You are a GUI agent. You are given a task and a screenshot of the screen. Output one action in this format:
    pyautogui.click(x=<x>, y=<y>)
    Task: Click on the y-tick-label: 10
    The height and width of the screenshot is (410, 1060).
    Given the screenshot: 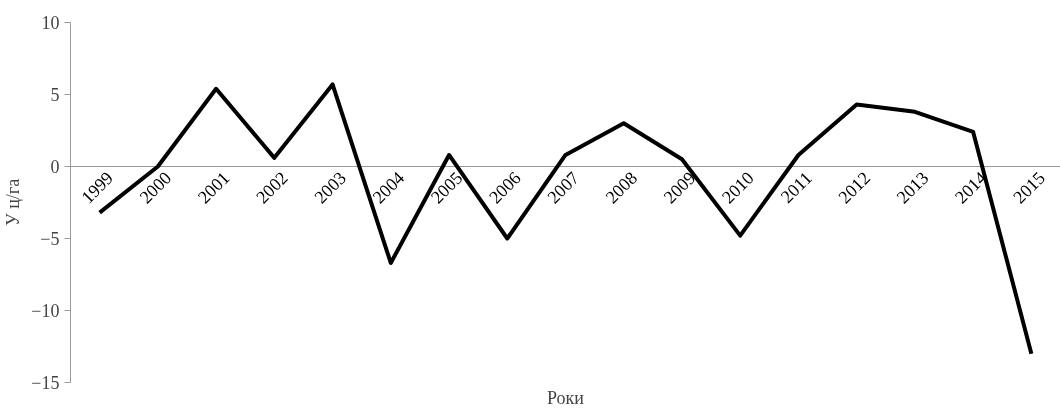 What is the action you would take?
    pyautogui.click(x=50, y=23)
    